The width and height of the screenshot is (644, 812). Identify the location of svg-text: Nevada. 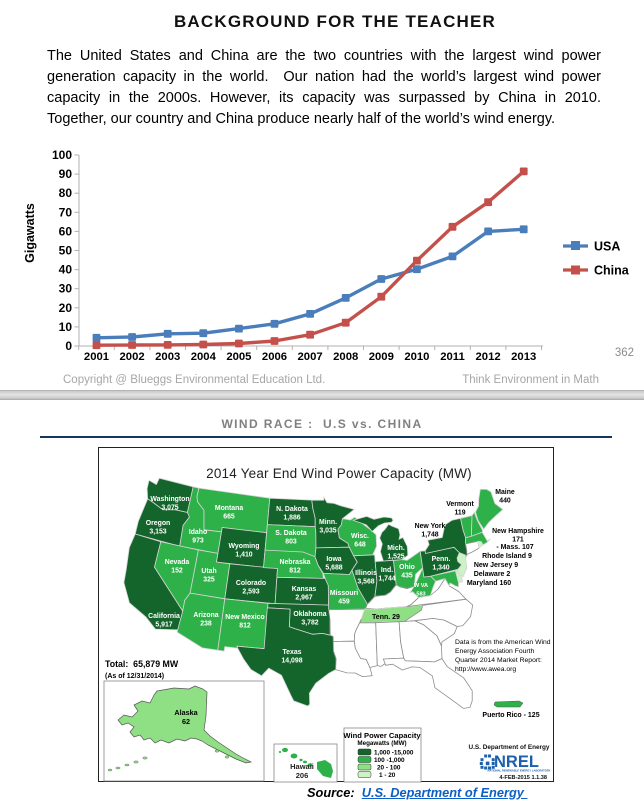
(177, 562).